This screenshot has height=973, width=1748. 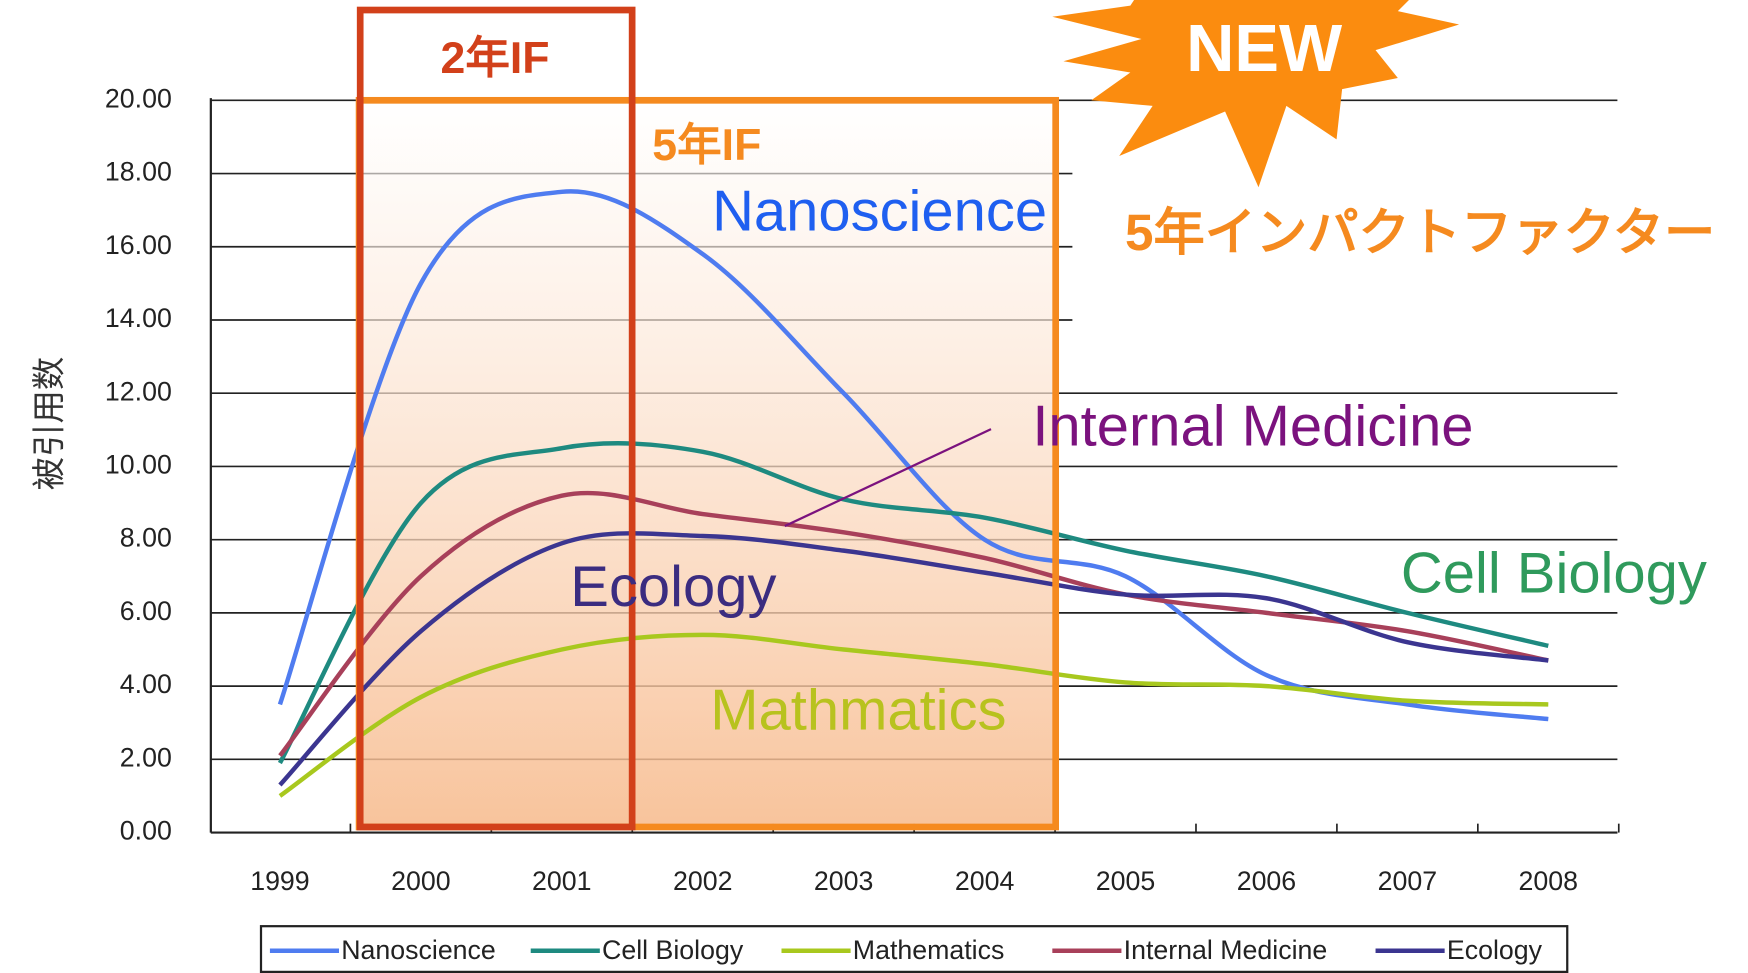 I want to click on annotation: 2年IF, so click(x=495, y=58).